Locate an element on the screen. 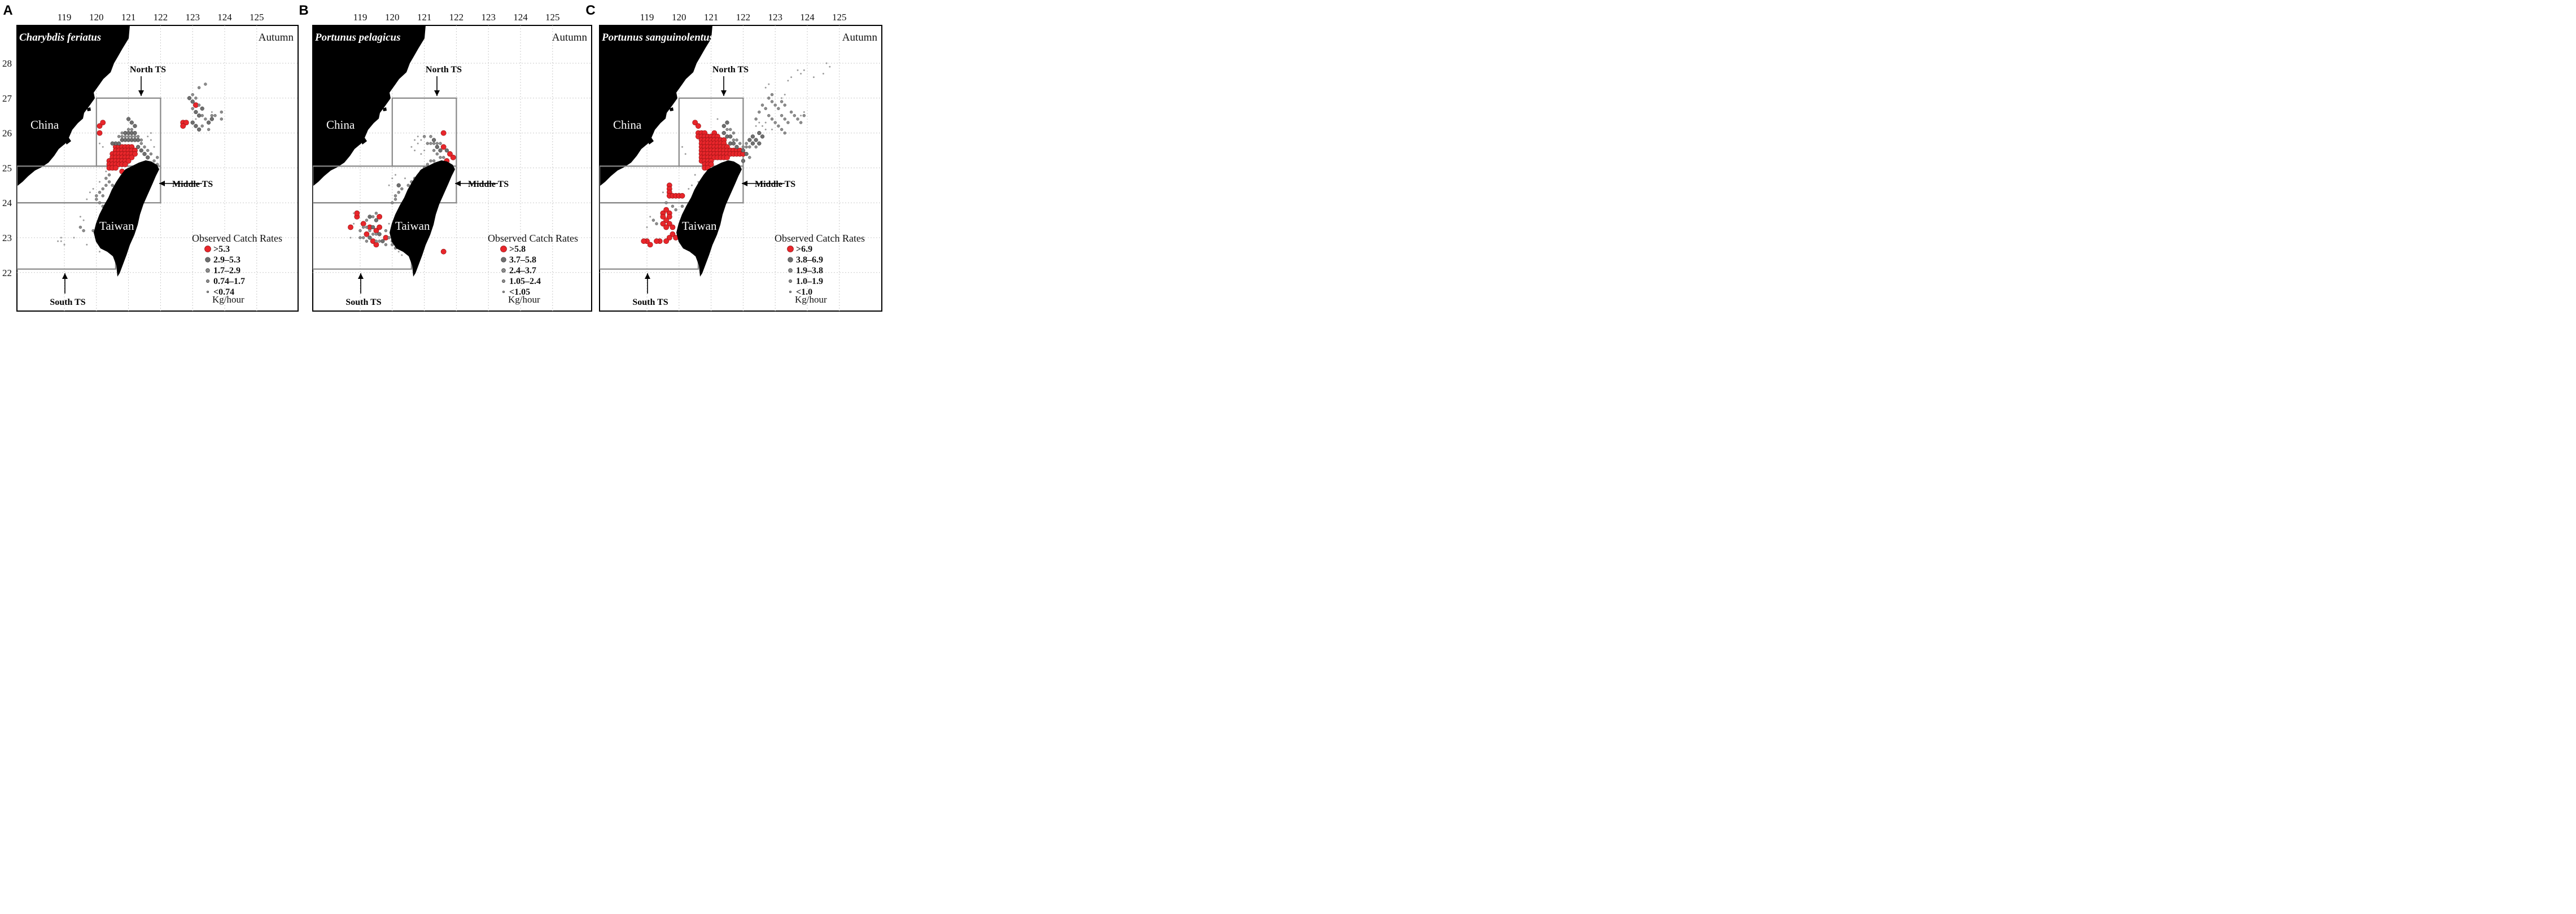 This screenshot has width=2576, height=914. legend-class-label: 3.7–5.8 is located at coordinates (522, 260).